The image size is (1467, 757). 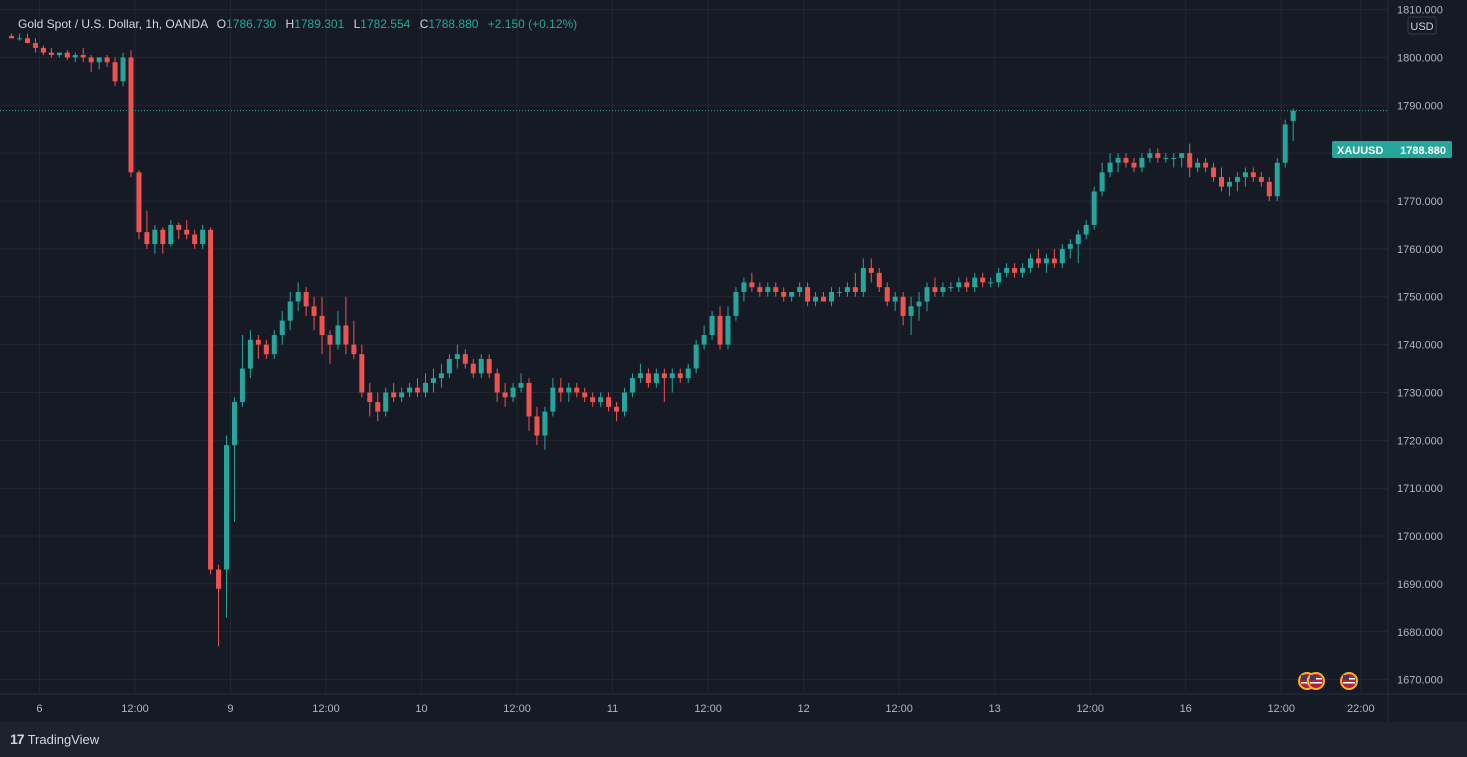 I want to click on legend-symbol: Gold Spot / U.S. Dollar, 1h, OANDA, so click(x=113, y=24).